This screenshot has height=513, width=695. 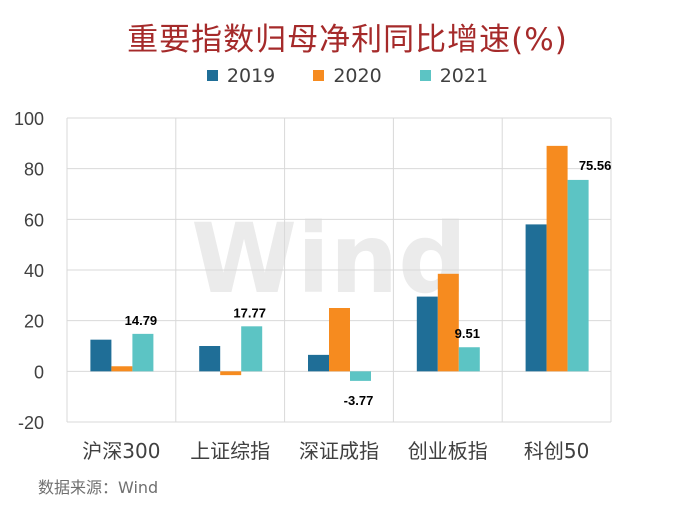 I want to click on data-label: 75.56, so click(x=595, y=165).